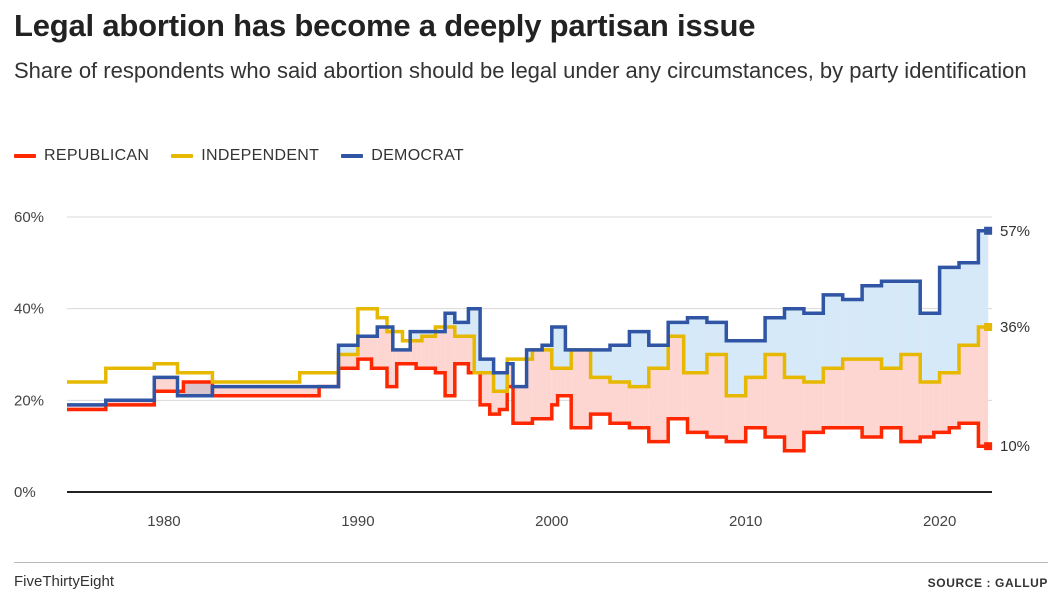 The image size is (1062, 600). What do you see at coordinates (25, 156) in the screenshot?
I see `legend-swatch-republican` at bounding box center [25, 156].